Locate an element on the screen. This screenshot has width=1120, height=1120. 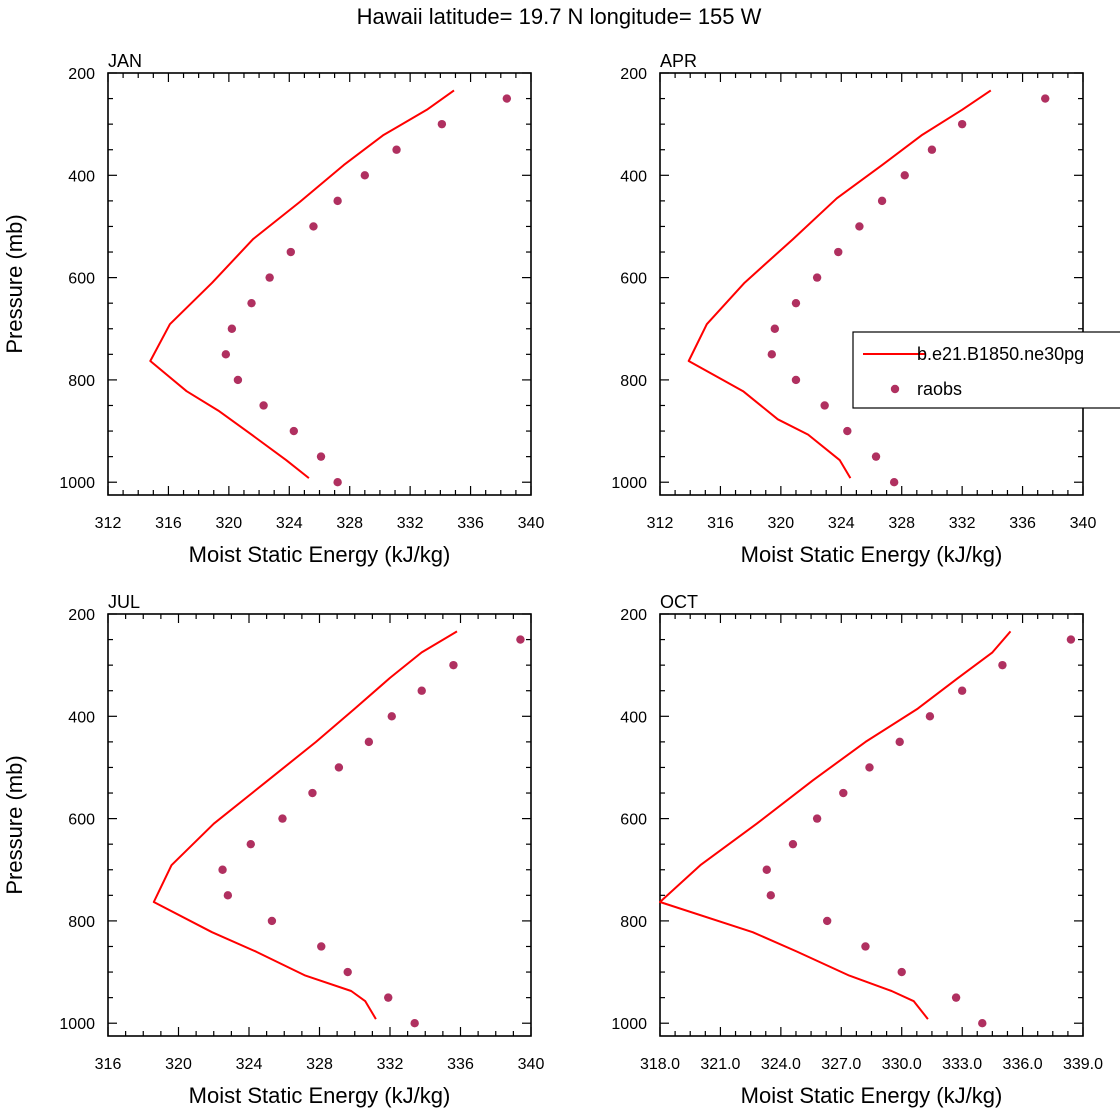
x-tick-label: 312 is located at coordinates (660, 523).